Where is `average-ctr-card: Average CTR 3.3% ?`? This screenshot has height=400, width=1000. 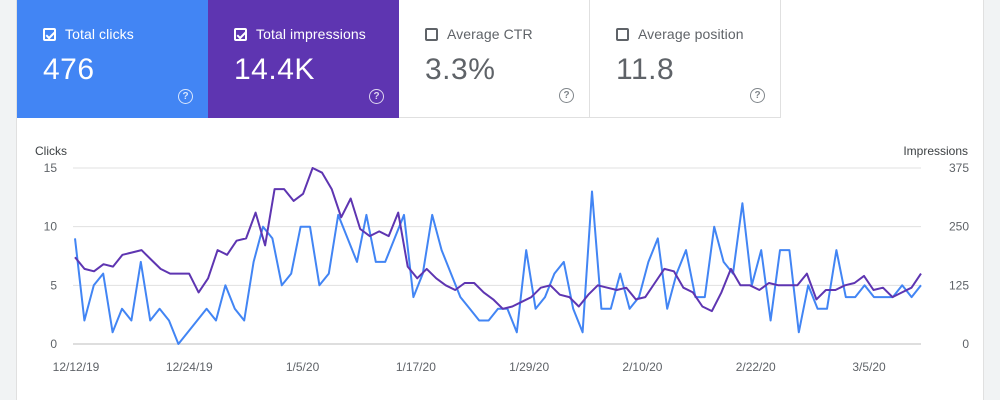 average-ctr-card: Average CTR 3.3% ? is located at coordinates (494, 59).